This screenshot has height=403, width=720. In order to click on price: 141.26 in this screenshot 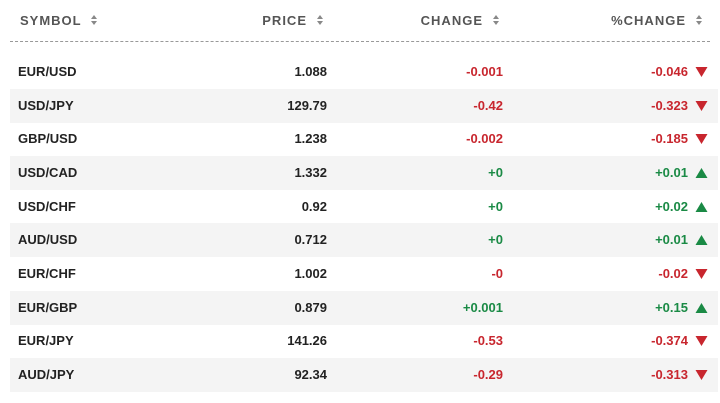, I will do `click(307, 341)`.